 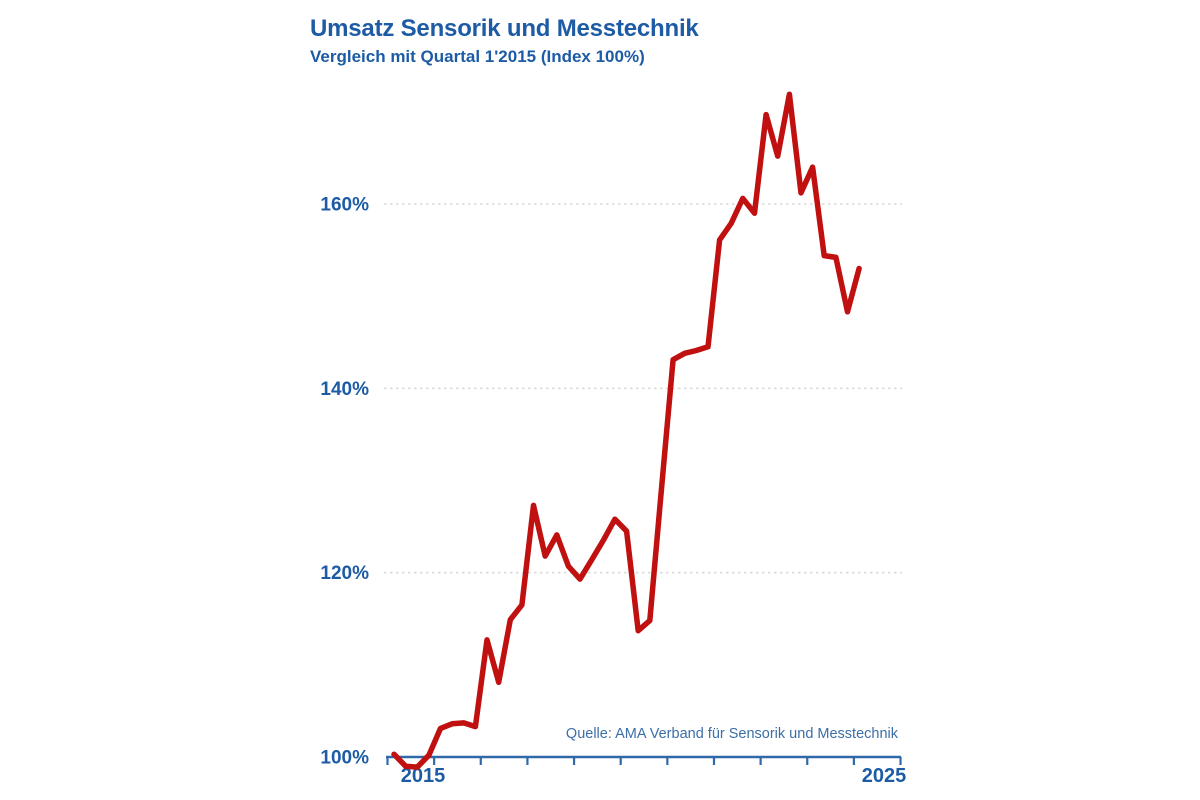 What do you see at coordinates (344, 573) in the screenshot?
I see `y-axis-label-120: 120%` at bounding box center [344, 573].